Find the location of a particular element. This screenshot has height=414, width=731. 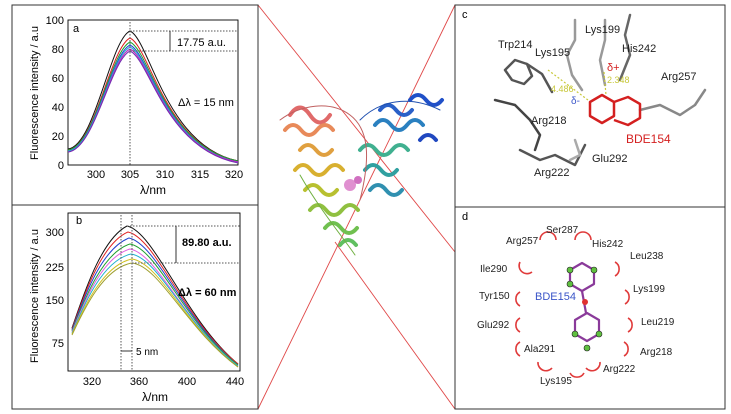

y-tick-label: 225 is located at coordinates (55, 268).